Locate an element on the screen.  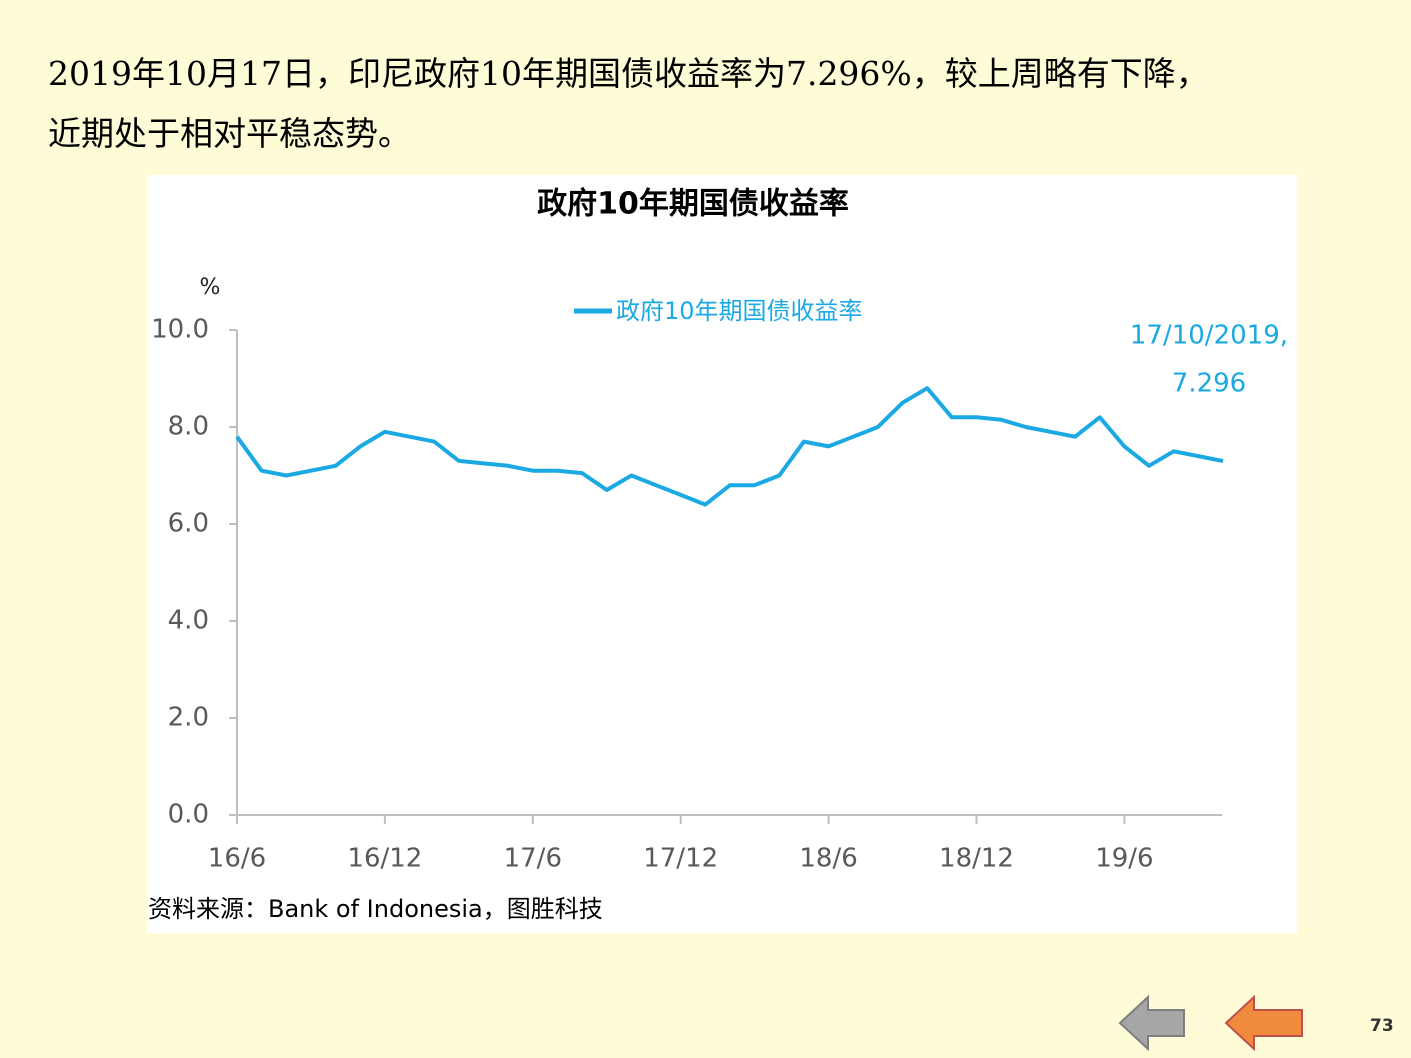
y-tick-label: 2.0 is located at coordinates (188, 718).